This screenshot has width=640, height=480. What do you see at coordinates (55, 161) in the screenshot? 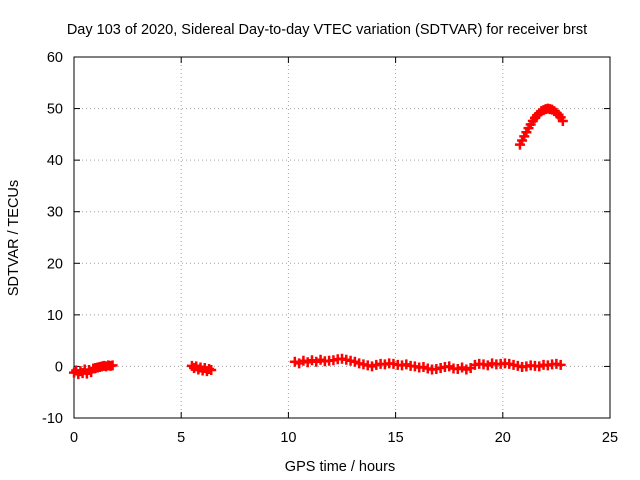
I see `y-tick-label: 40` at bounding box center [55, 161].